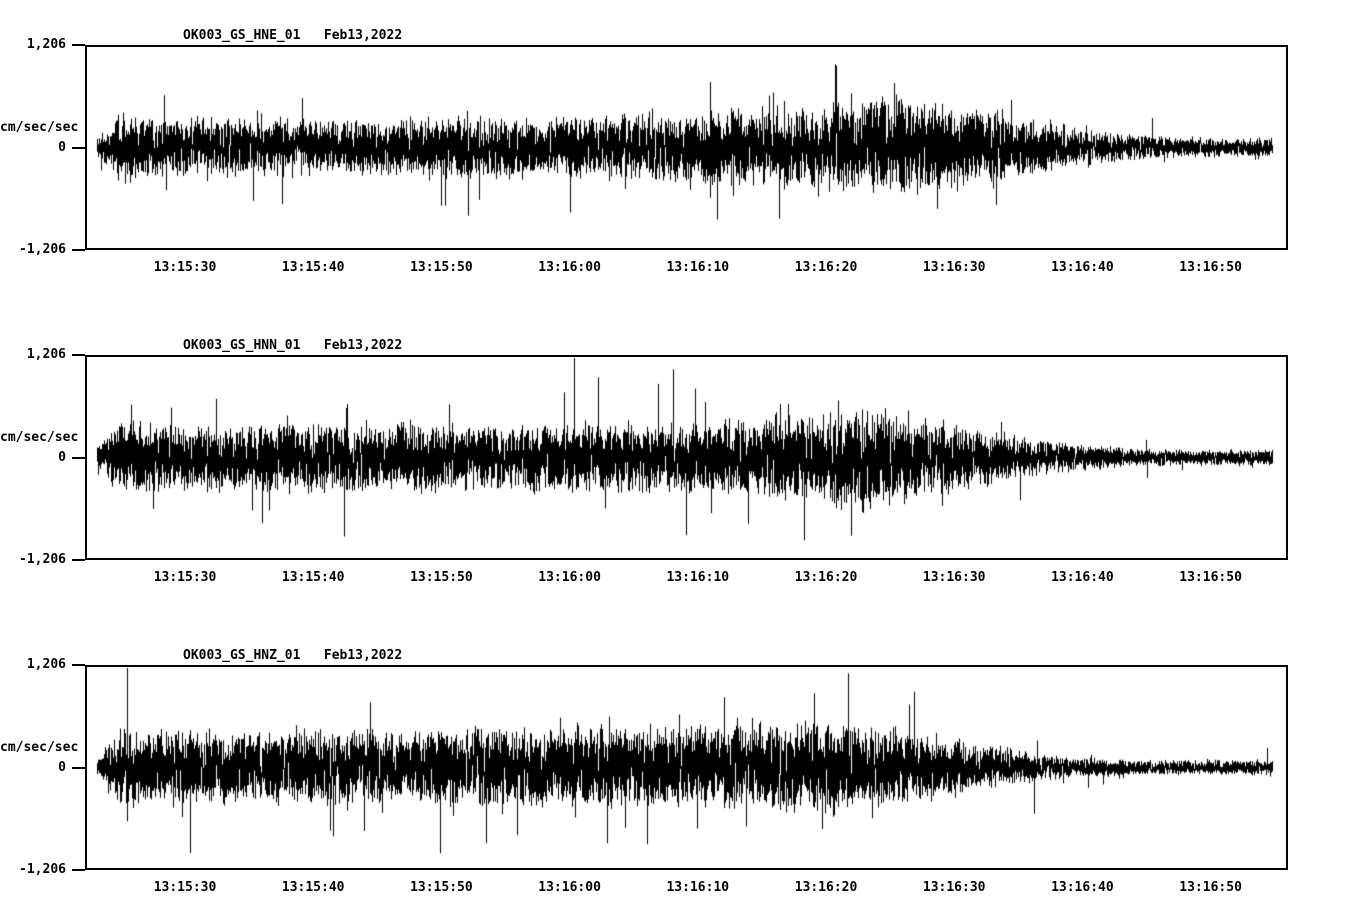  I want to click on panel-title: OK003_GS_HNE_01 Feb13,2022, so click(293, 35).